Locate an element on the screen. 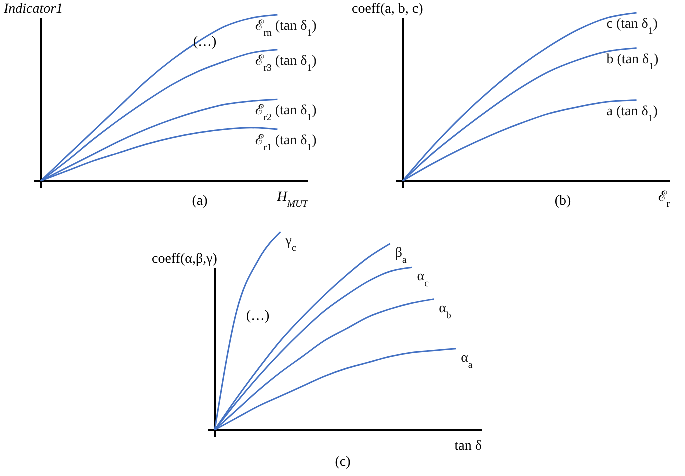 This screenshot has height=476, width=685. series-label: α$_{b}$ is located at coordinates (445, 311).